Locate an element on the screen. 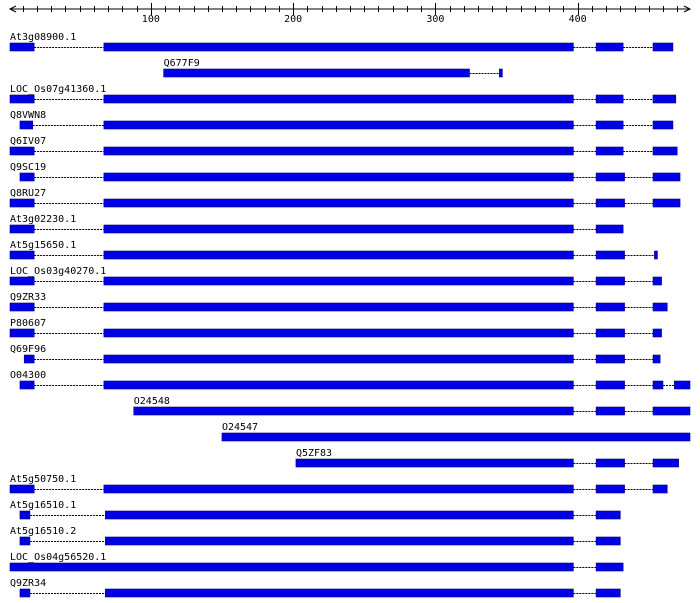 The height and width of the screenshot is (603, 700). track-row: Q9SC19 is located at coordinates (345, 172).